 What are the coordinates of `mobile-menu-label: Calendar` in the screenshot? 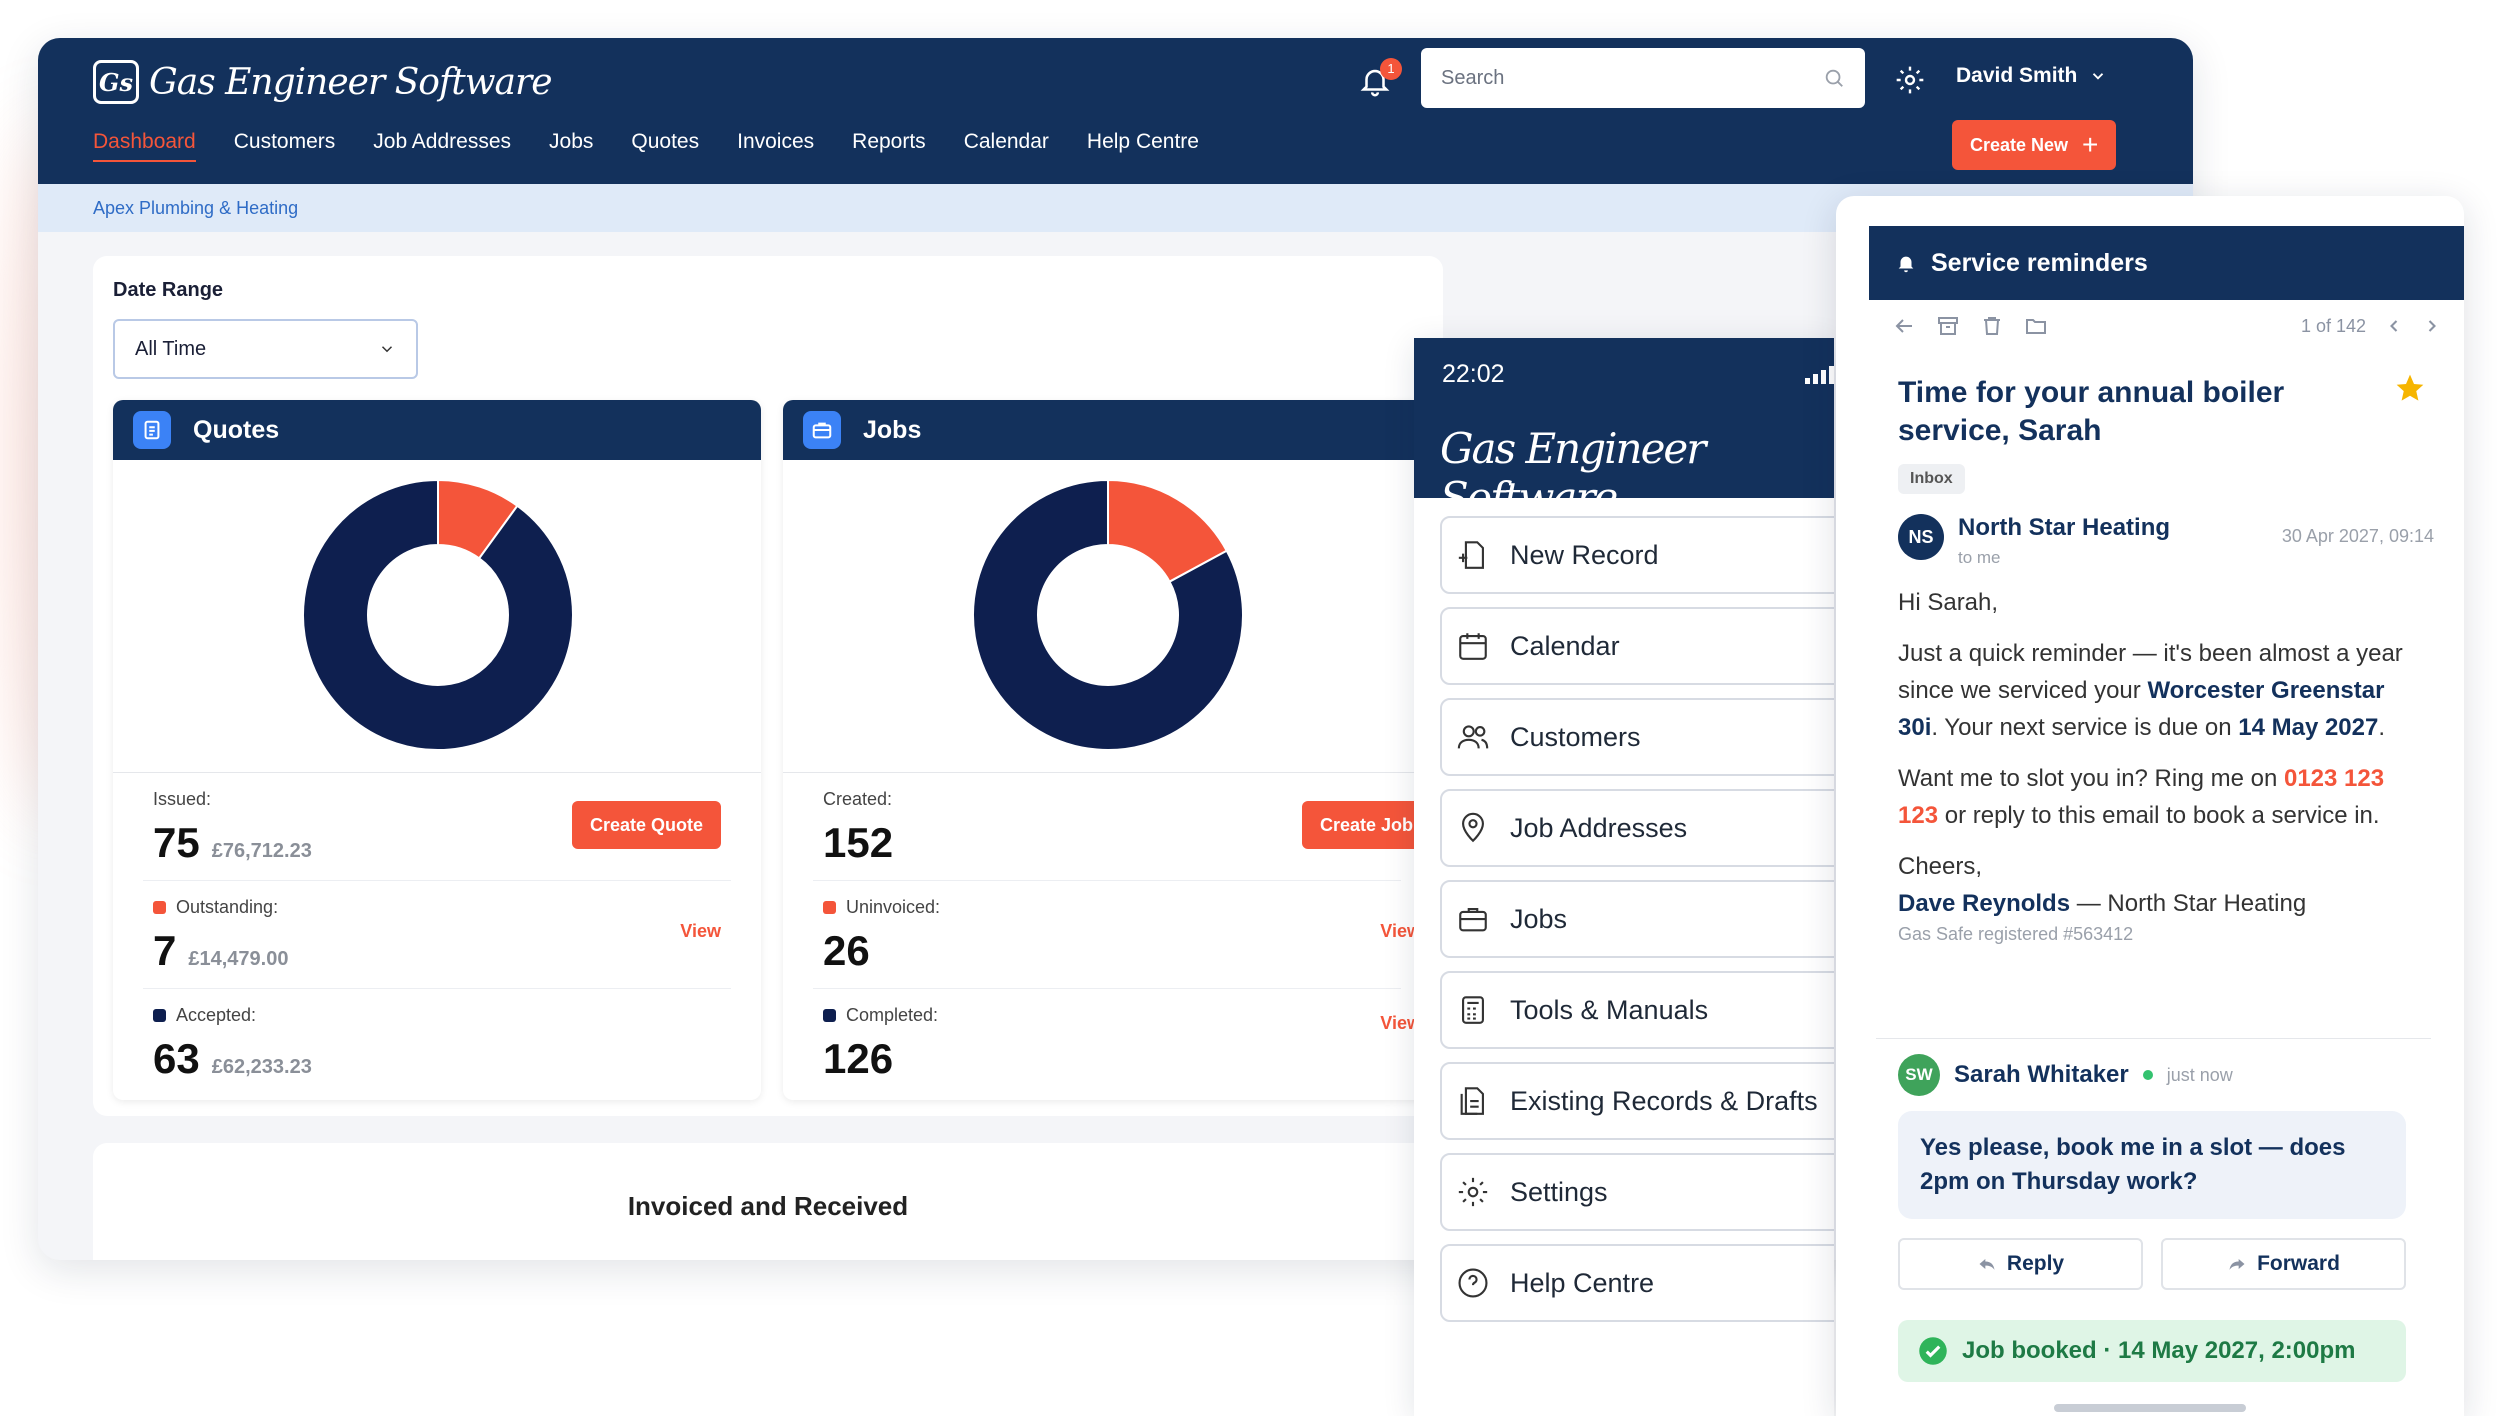 It's located at (1565, 645).